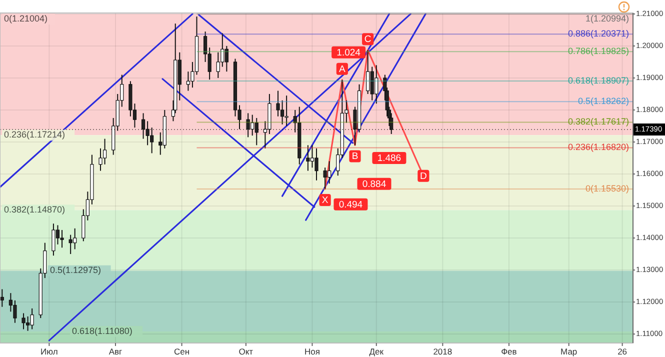  What do you see at coordinates (26, 18) in the screenshot?
I see `band-label: 0(1.21004)` at bounding box center [26, 18].